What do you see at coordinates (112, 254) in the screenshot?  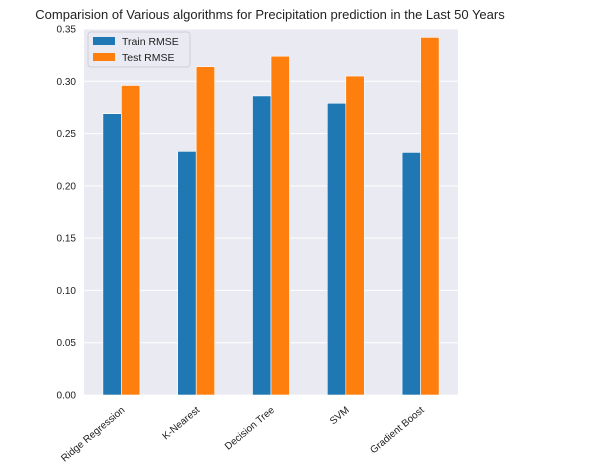 I see `bar-train-rmse-ridge-regression` at bounding box center [112, 254].